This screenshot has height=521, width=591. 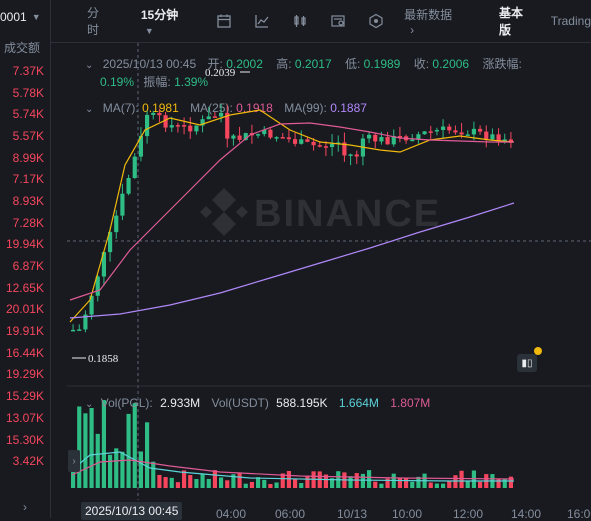 What do you see at coordinates (25, 17) in the screenshot?
I see `symbol-selector: 0001 ▼` at bounding box center [25, 17].